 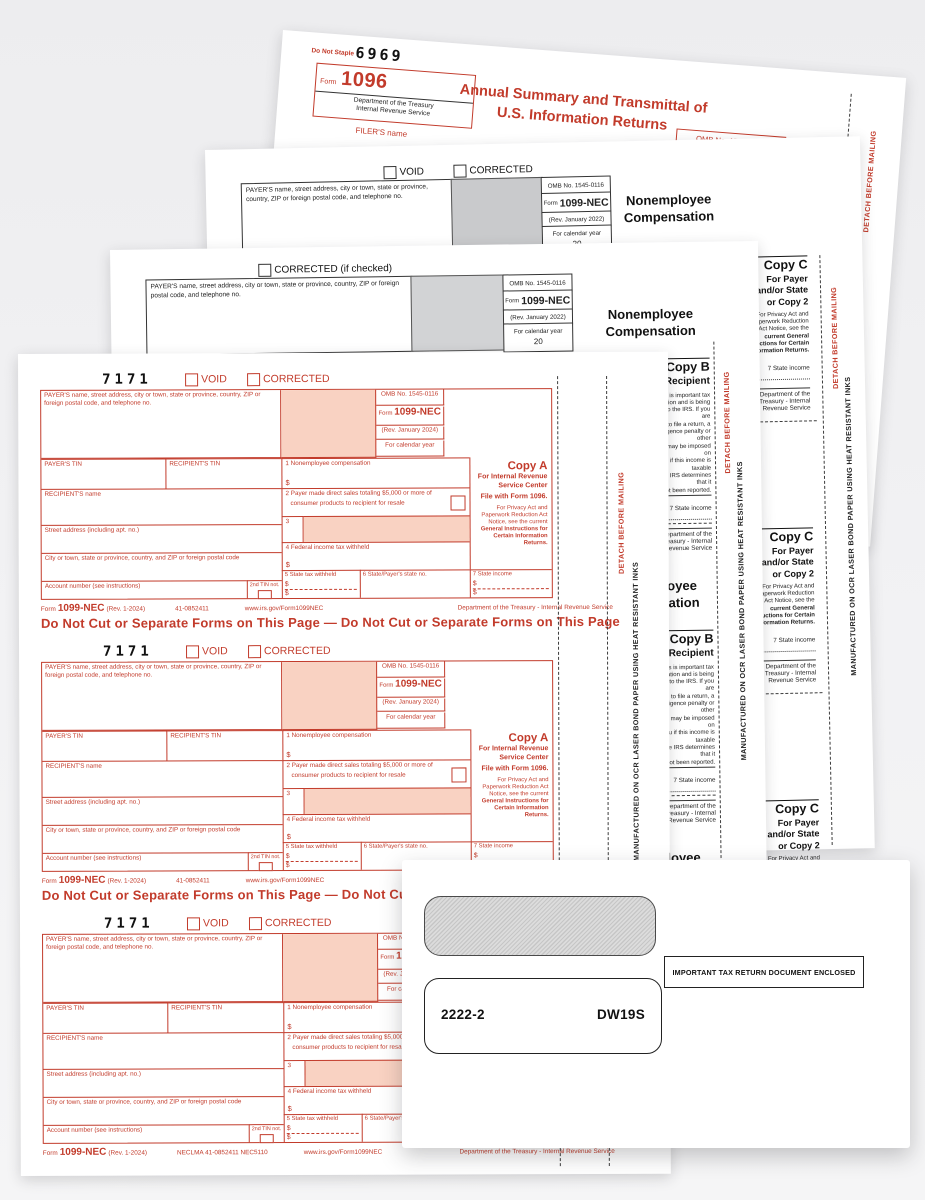 What do you see at coordinates (376, 828) in the screenshot?
I see `box4-cell: 4 Federal income tax withheld $` at bounding box center [376, 828].